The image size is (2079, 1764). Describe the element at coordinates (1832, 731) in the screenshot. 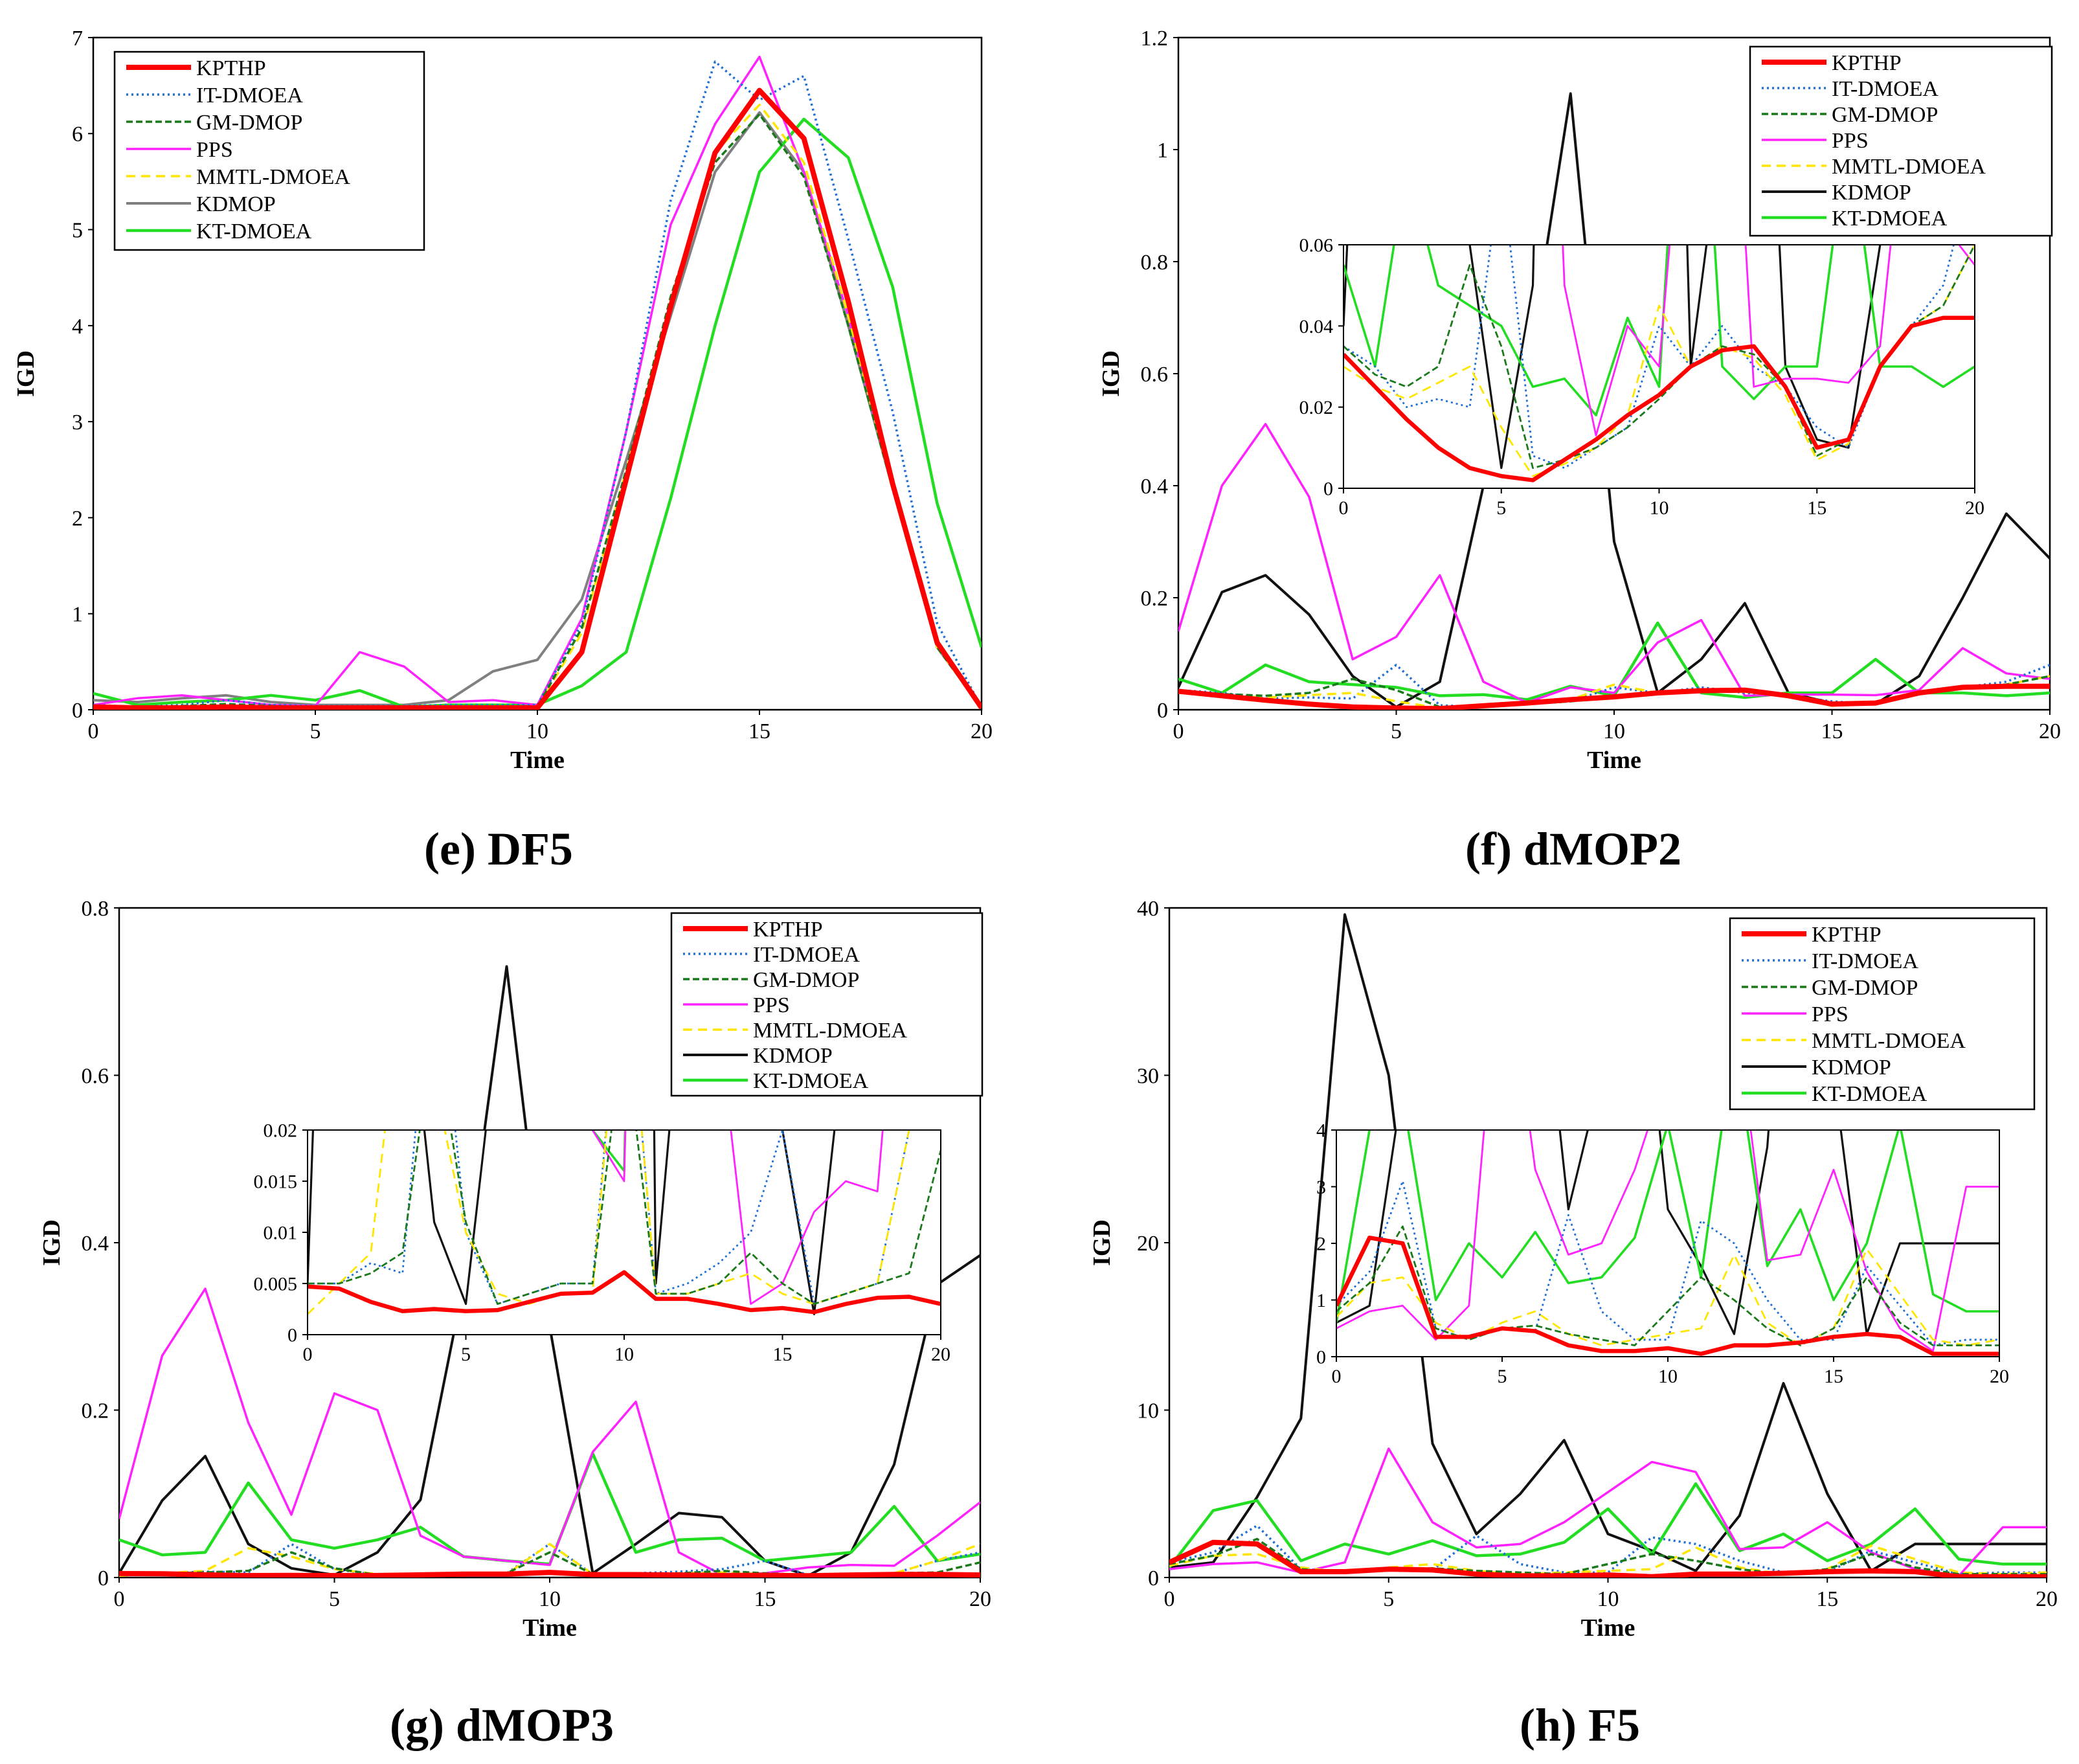

I see `f-dmop2-xtick-label: 15` at that location.